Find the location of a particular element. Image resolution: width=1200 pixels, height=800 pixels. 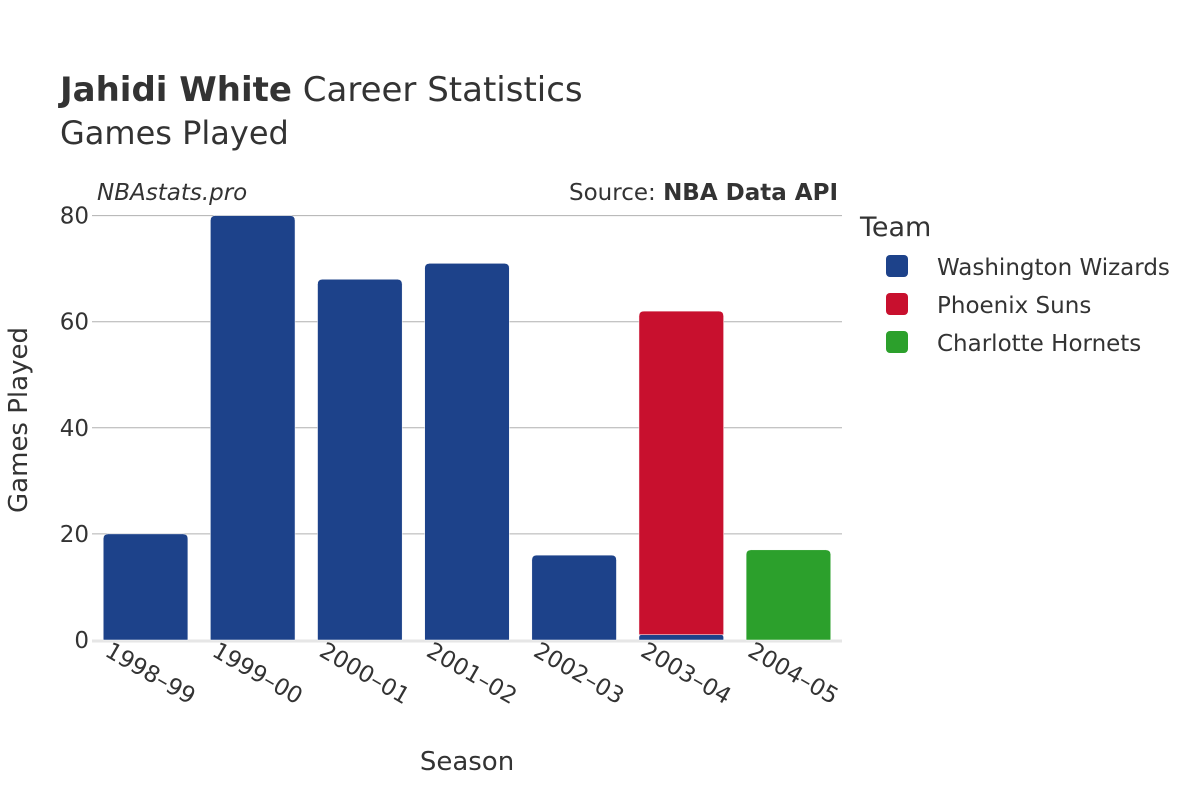

x-tick-label: 2002–03 is located at coordinates (578, 674).